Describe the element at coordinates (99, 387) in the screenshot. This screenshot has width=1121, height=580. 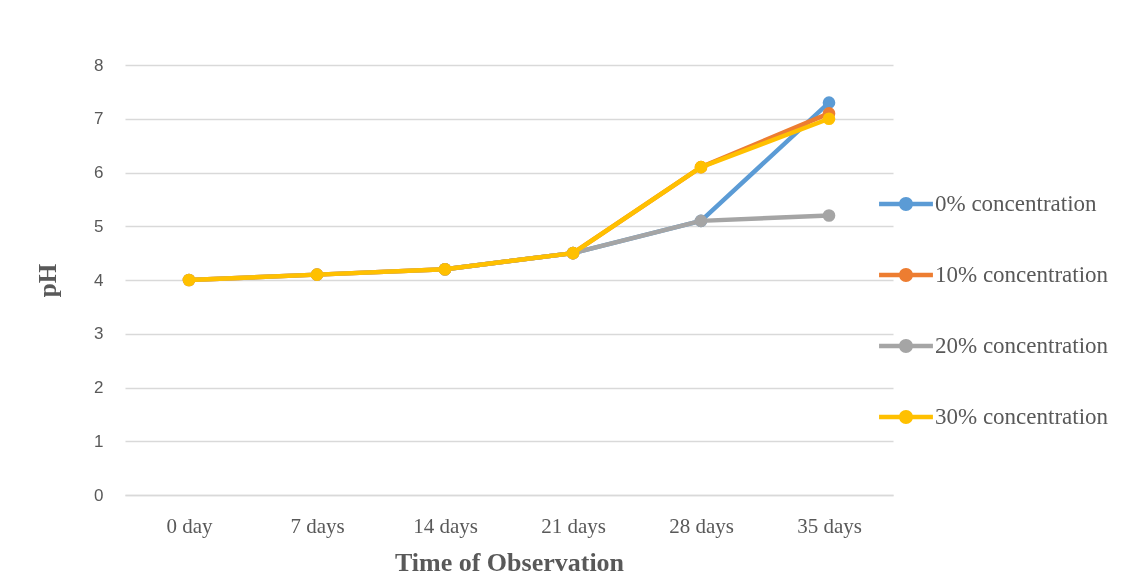
I see `y-tick-label: 2` at that location.